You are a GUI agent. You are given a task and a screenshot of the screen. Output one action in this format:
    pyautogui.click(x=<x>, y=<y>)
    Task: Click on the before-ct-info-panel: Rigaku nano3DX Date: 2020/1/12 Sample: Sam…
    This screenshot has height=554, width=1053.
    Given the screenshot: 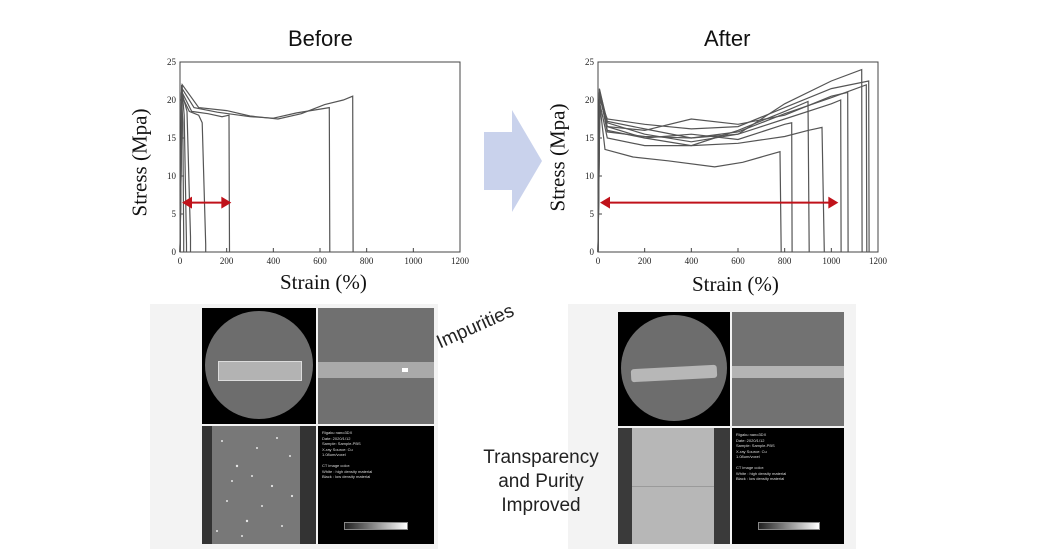 What is the action you would take?
    pyautogui.click(x=376, y=485)
    